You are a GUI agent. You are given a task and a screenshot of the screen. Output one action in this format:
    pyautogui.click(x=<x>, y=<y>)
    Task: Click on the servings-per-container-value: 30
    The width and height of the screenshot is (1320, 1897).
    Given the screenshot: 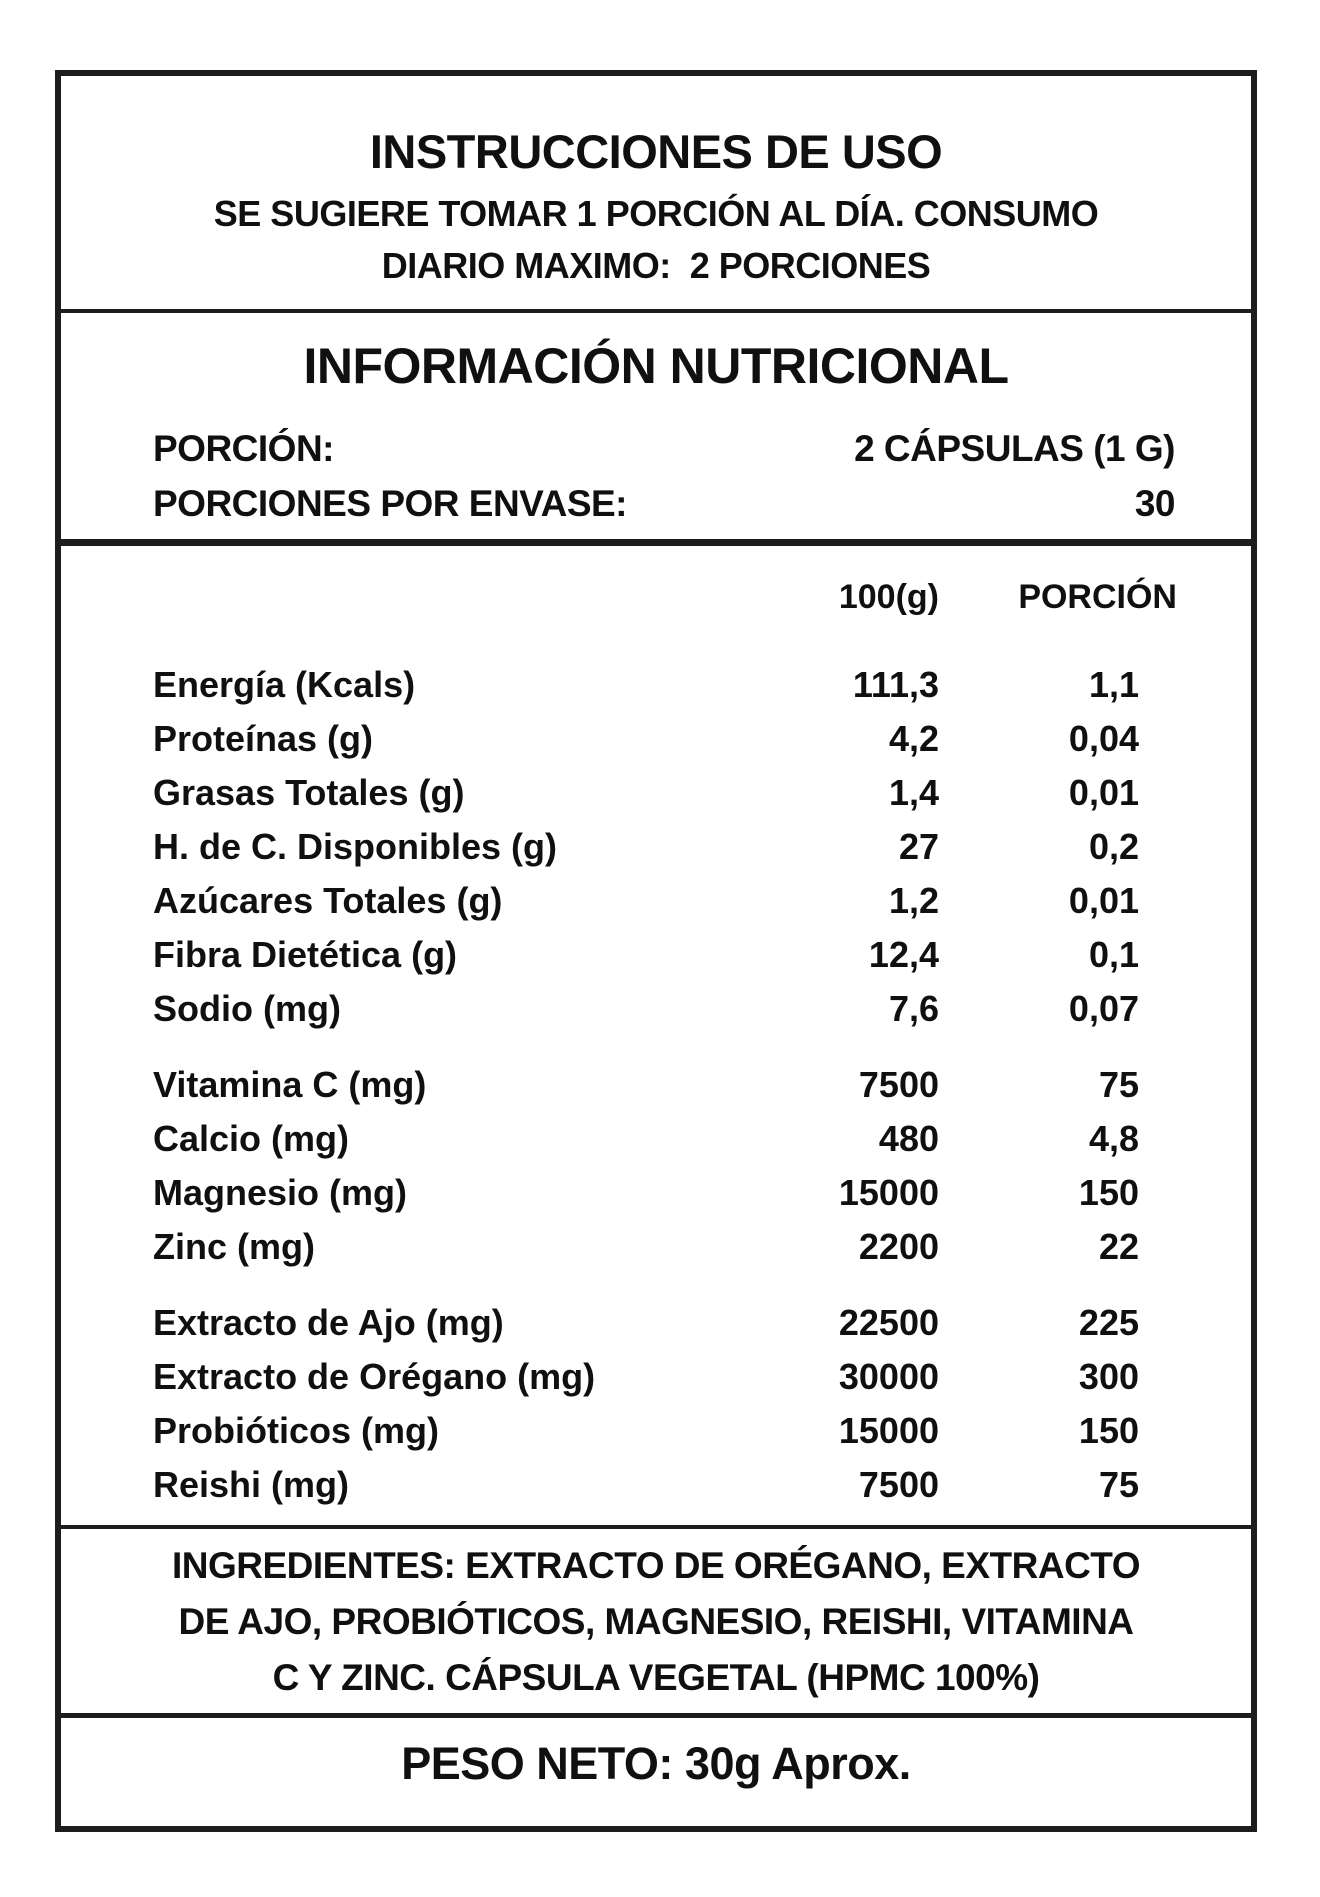 What is the action you would take?
    pyautogui.click(x=1155, y=503)
    